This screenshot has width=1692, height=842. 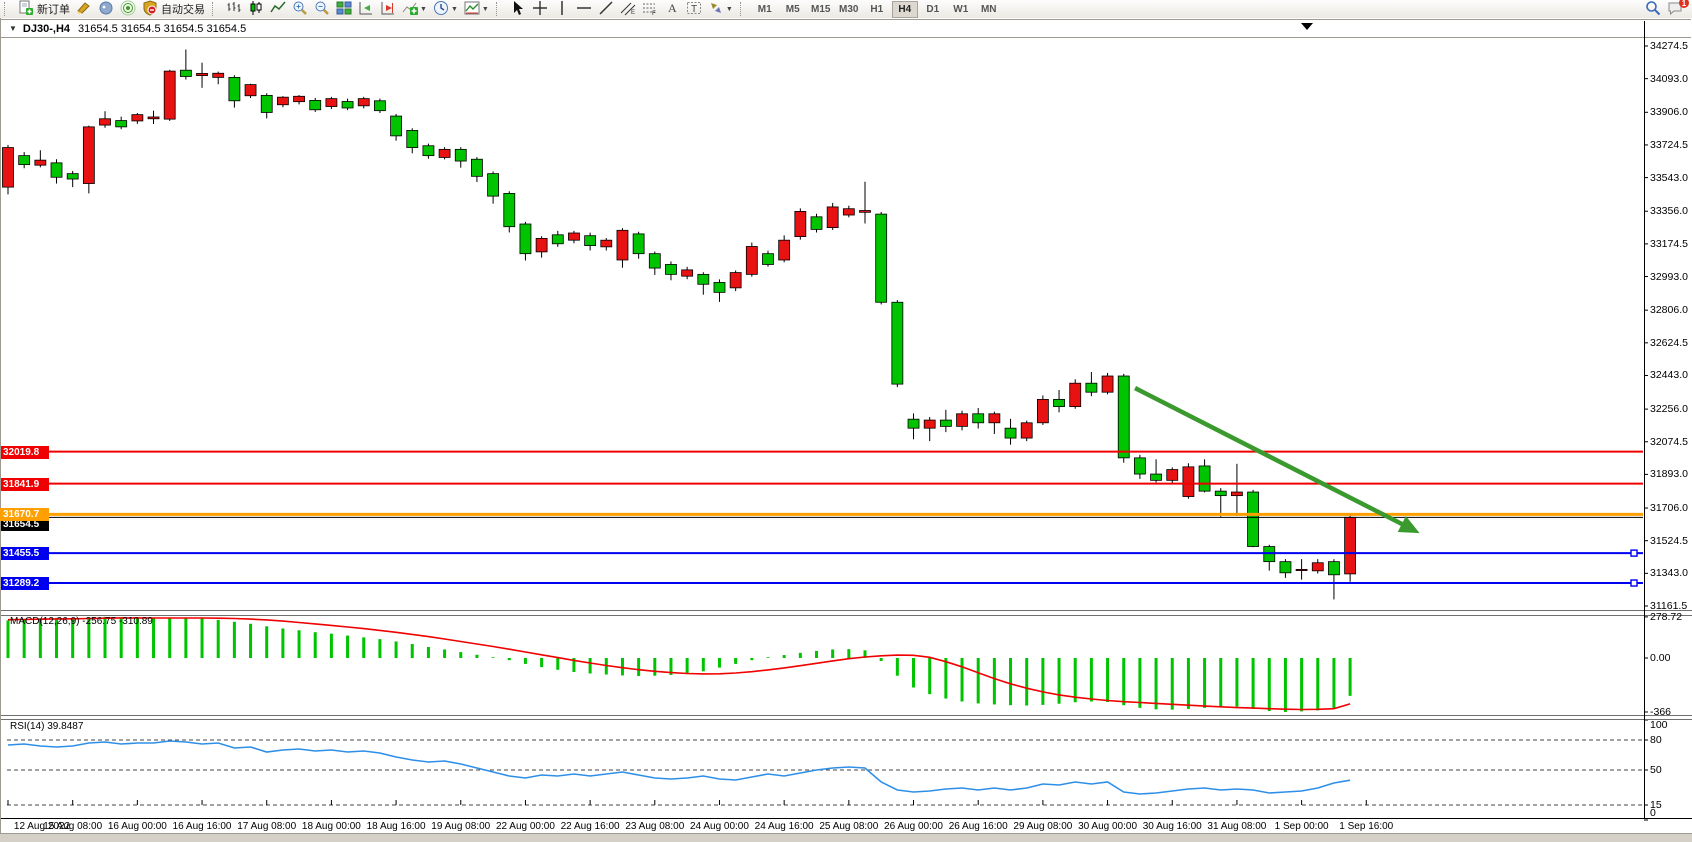 I want to click on macd-axis-label: -366, so click(x=1661, y=711).